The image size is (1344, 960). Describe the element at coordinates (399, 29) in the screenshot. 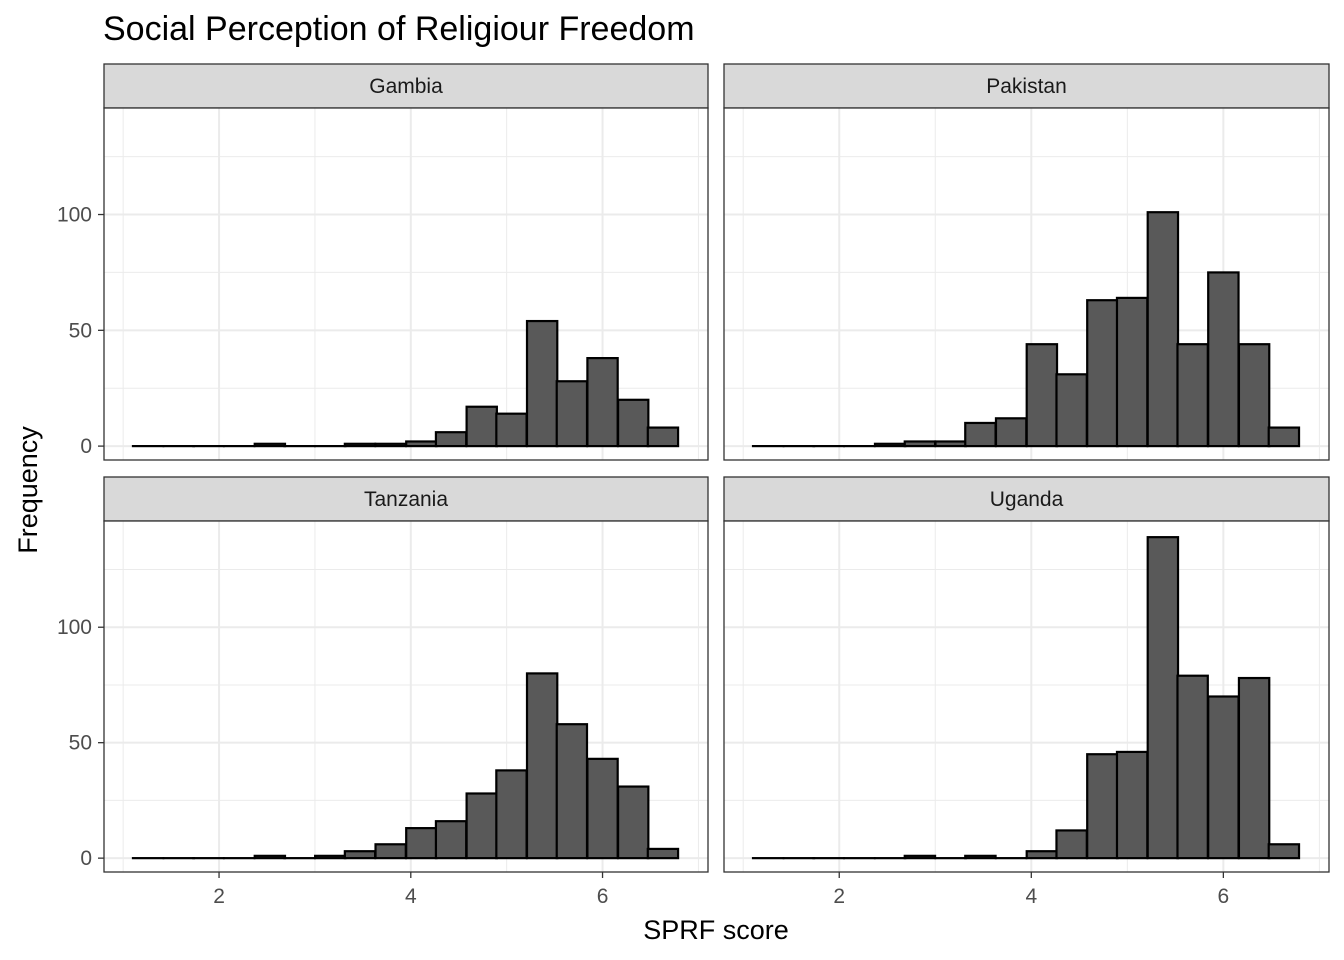

I see `chart-title: Social Perception of Religiour Freedom` at that location.